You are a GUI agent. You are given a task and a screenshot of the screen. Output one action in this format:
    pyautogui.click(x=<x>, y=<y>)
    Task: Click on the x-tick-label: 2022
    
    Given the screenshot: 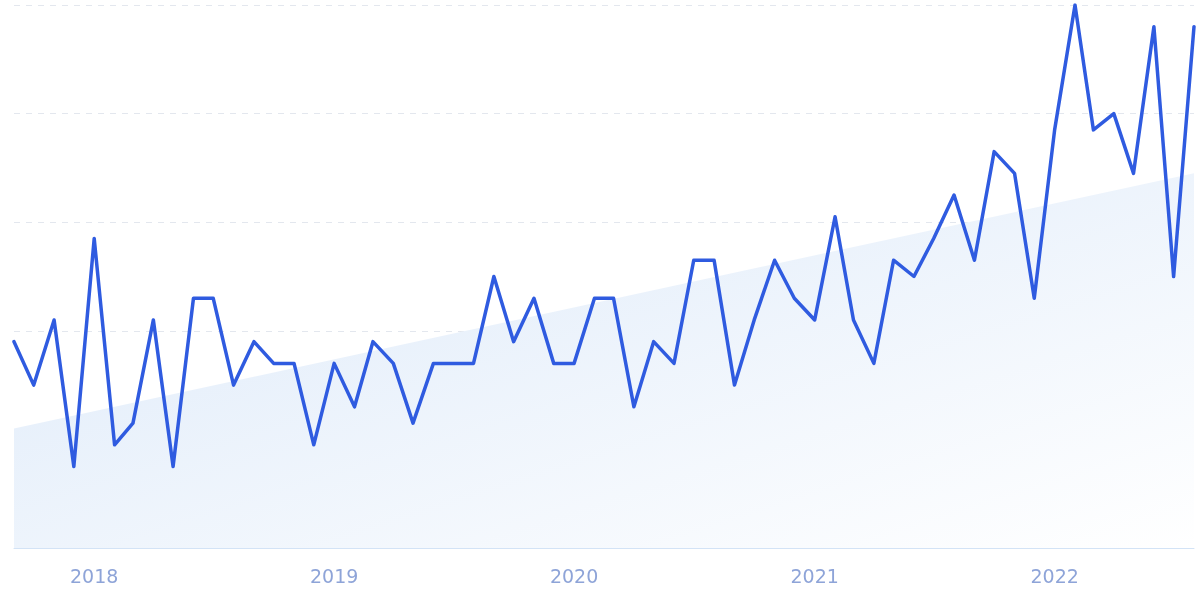 What is the action you would take?
    pyautogui.click(x=1054, y=575)
    